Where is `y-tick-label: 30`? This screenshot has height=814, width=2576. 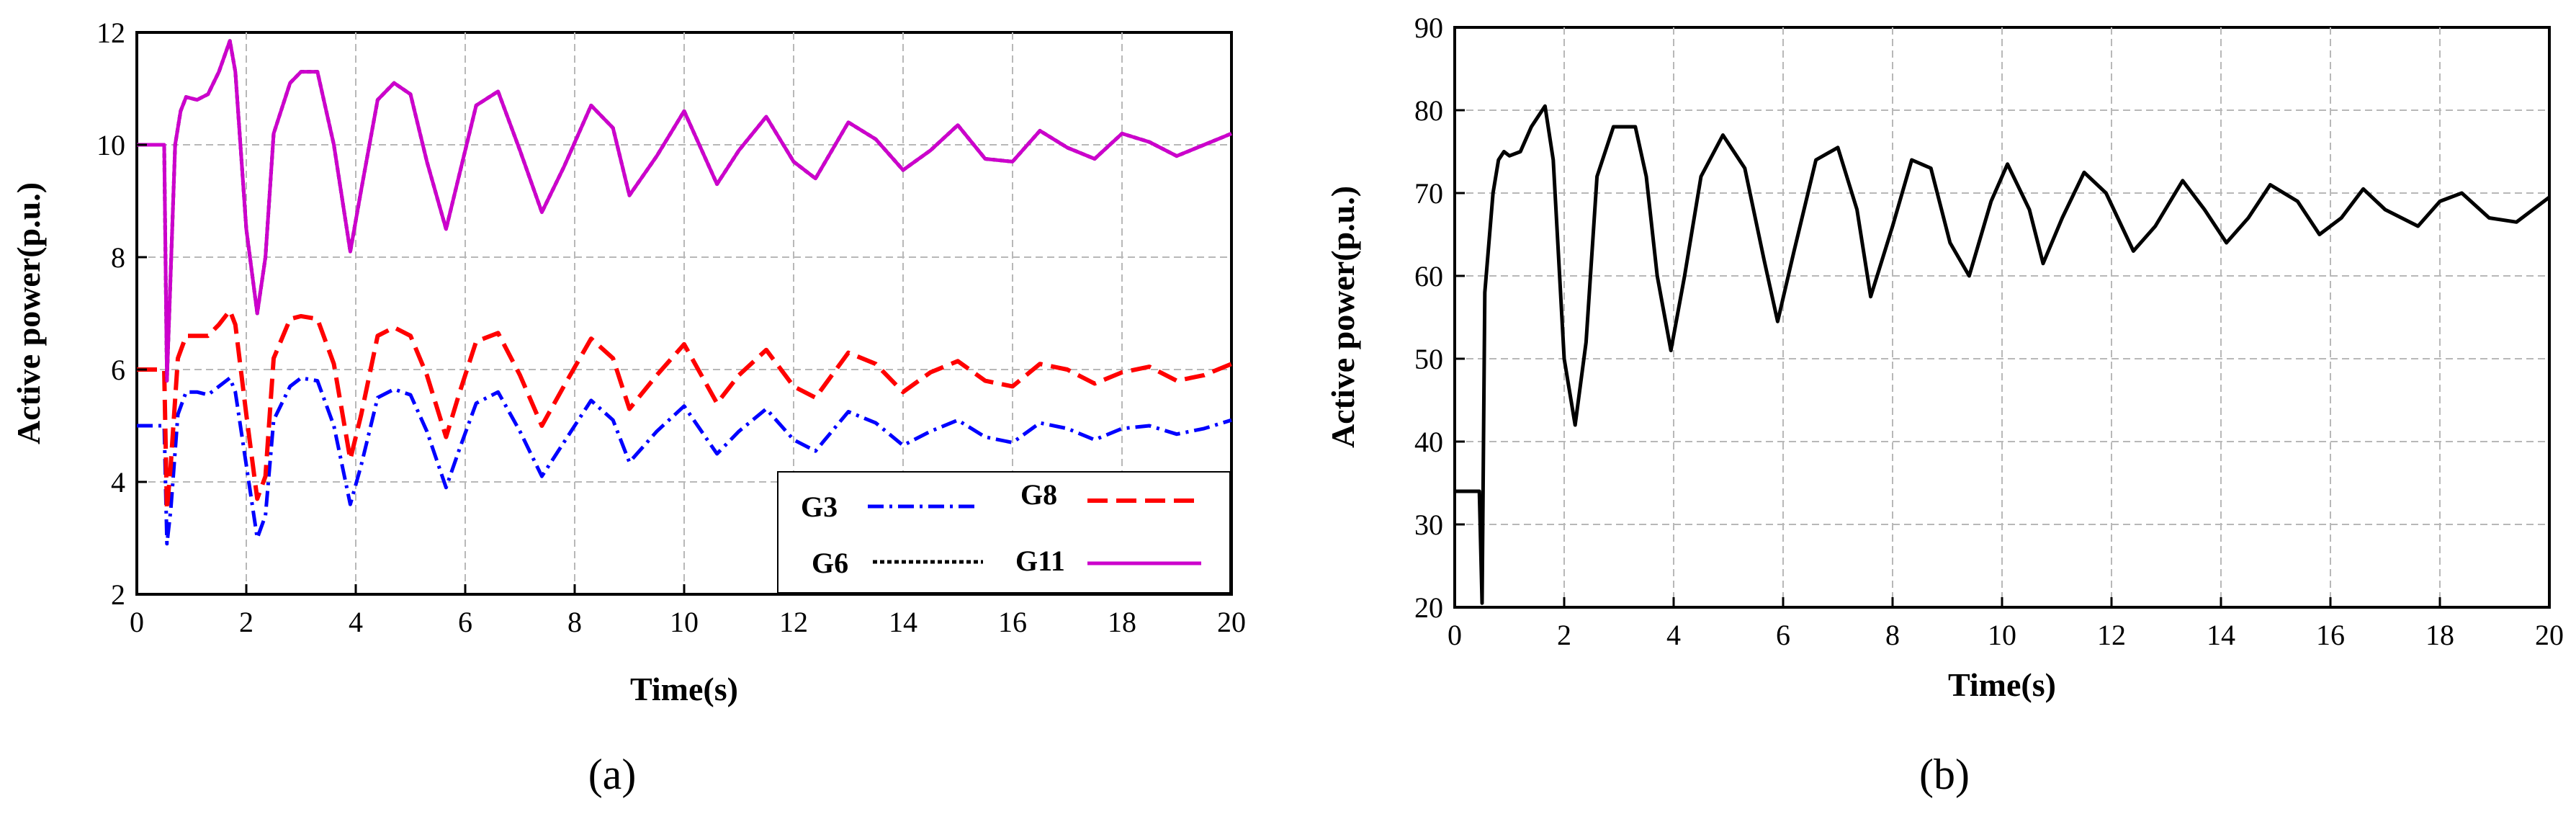
y-tick-label: 30 is located at coordinates (1428, 525).